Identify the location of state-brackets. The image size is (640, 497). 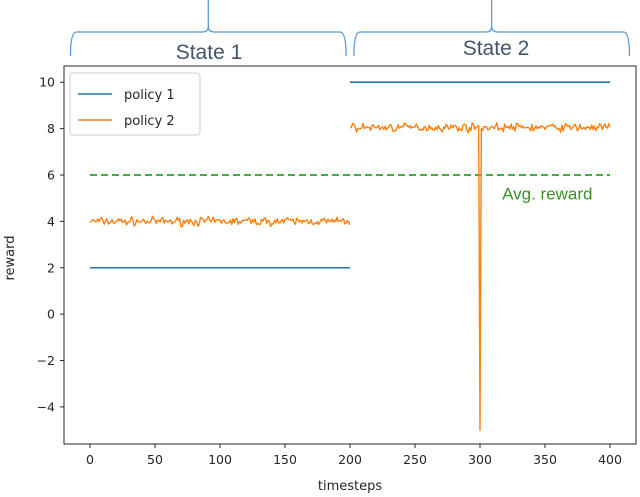
(350, 28).